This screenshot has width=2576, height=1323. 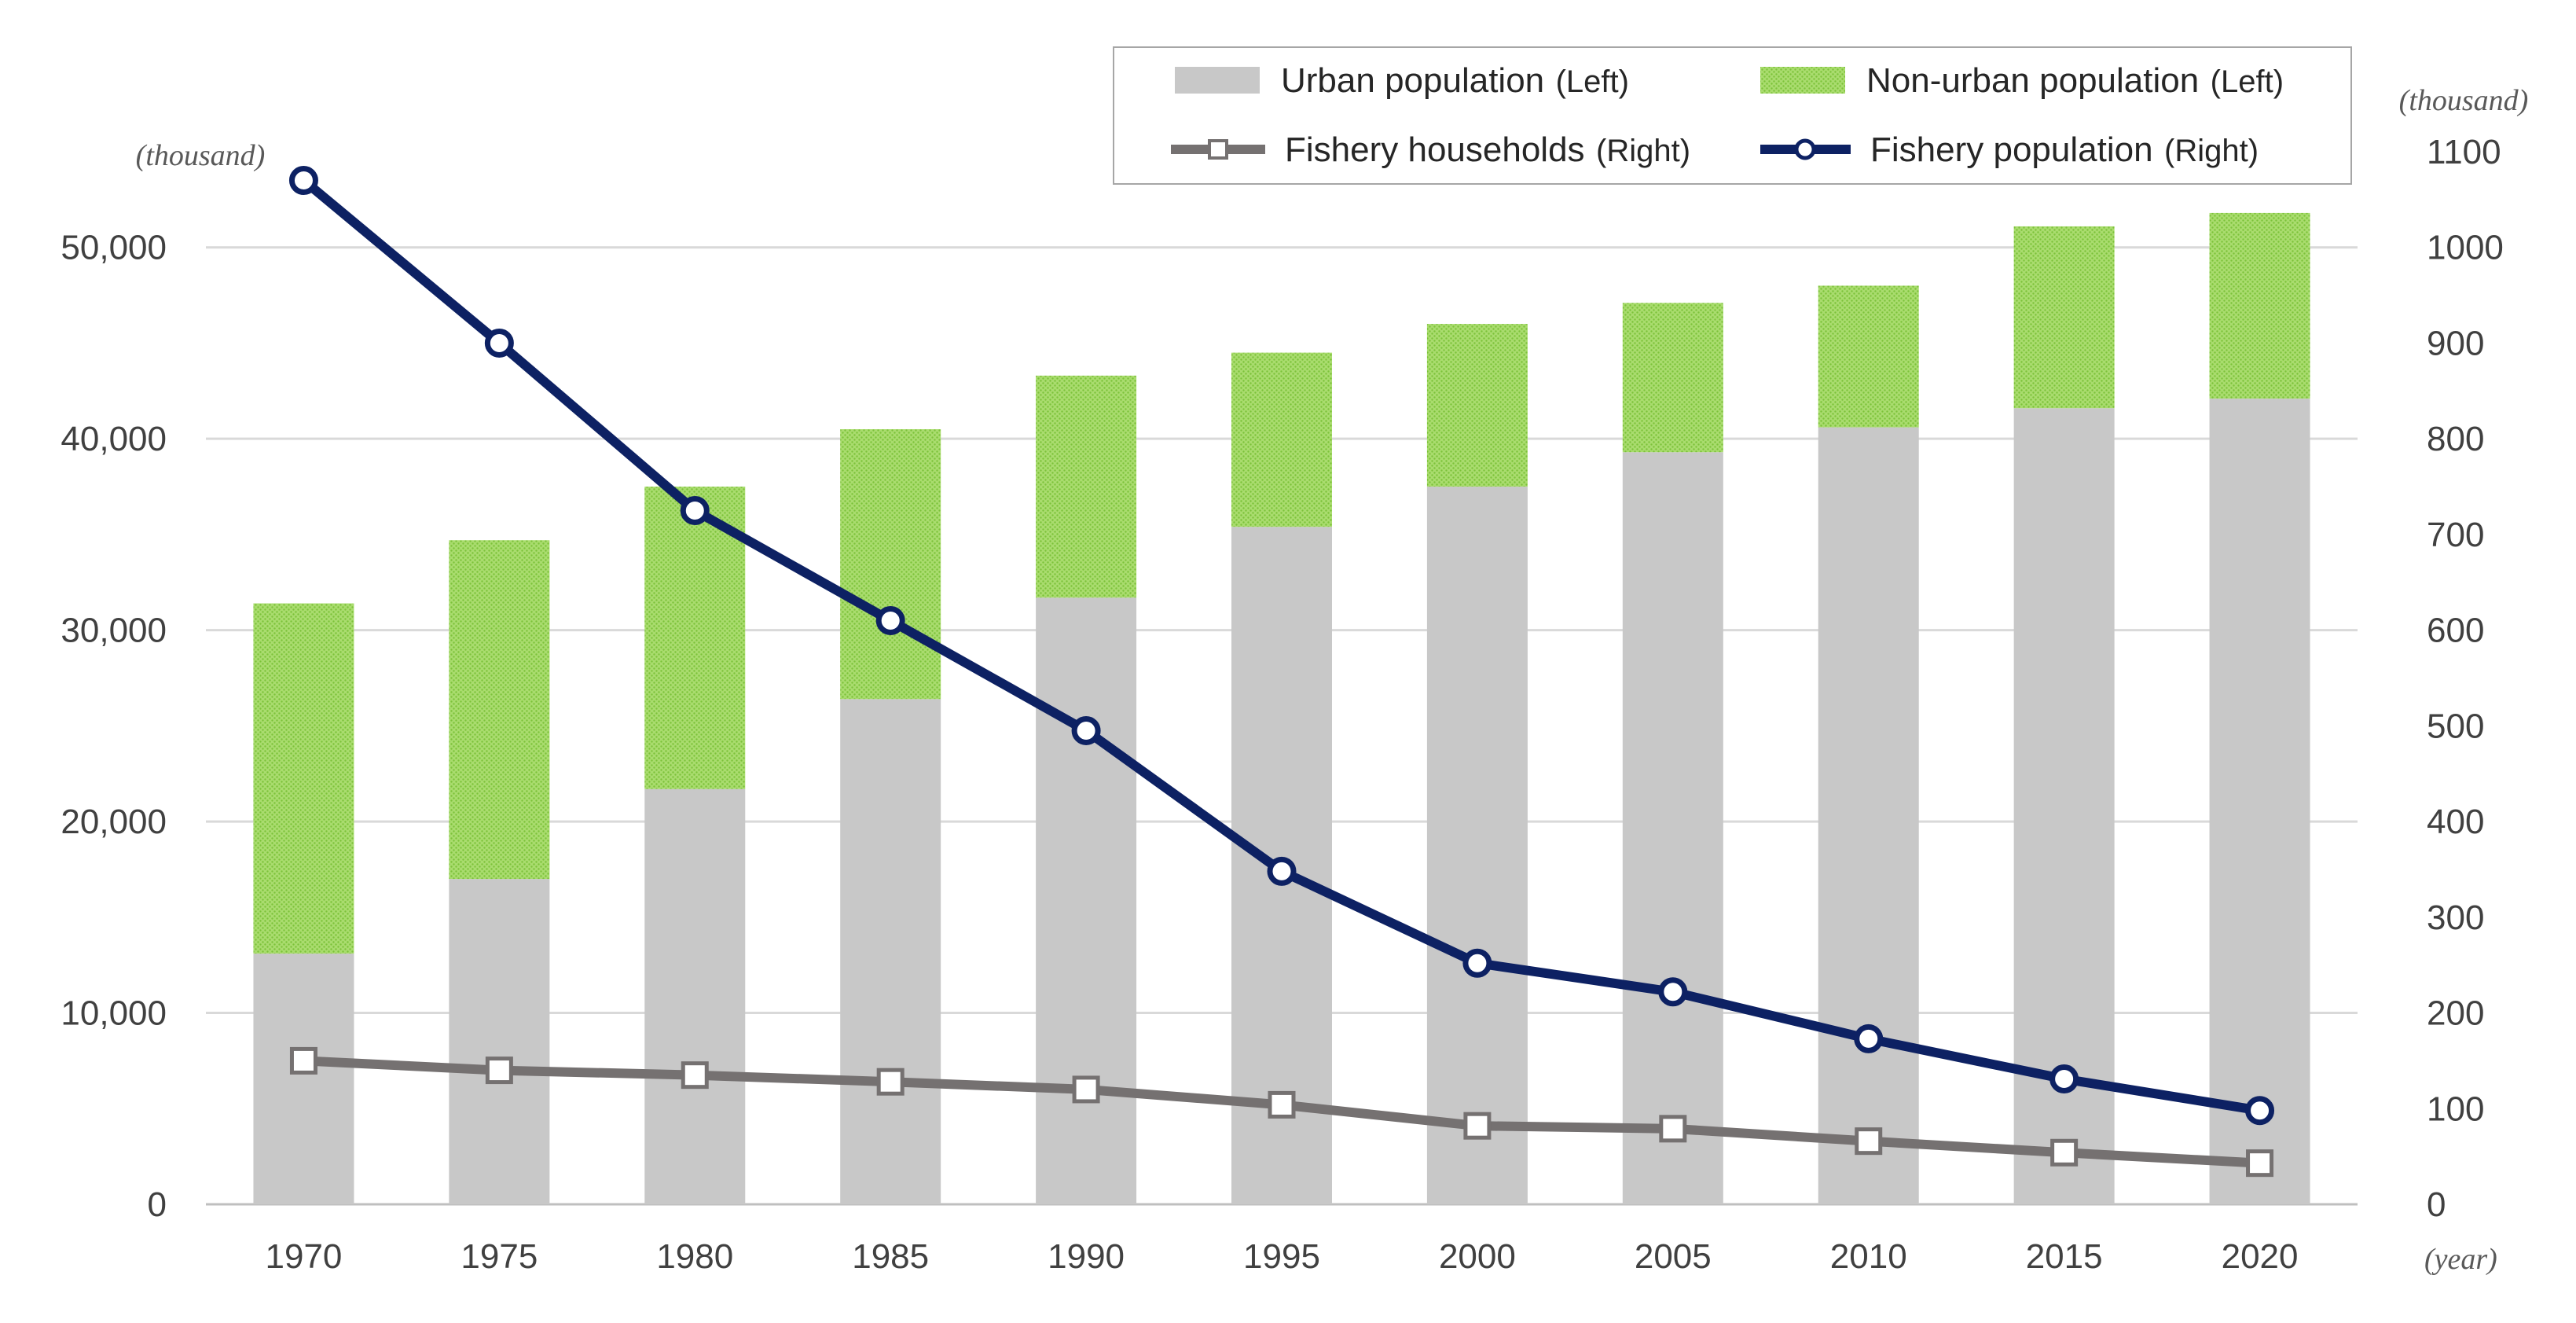 I want to click on legend-item-fishery-population: Fishery population (Right), so click(x=2064, y=150).